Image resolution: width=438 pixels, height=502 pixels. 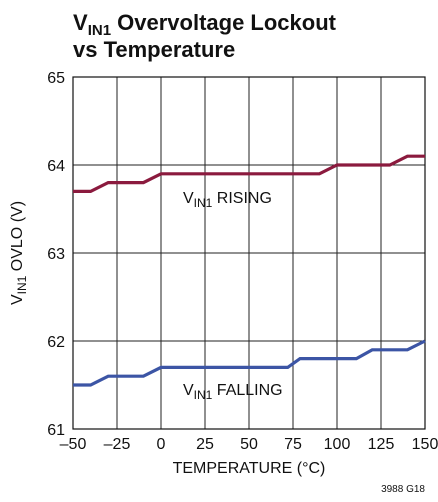 I want to click on x-tick-label: 25, so click(x=205, y=444).